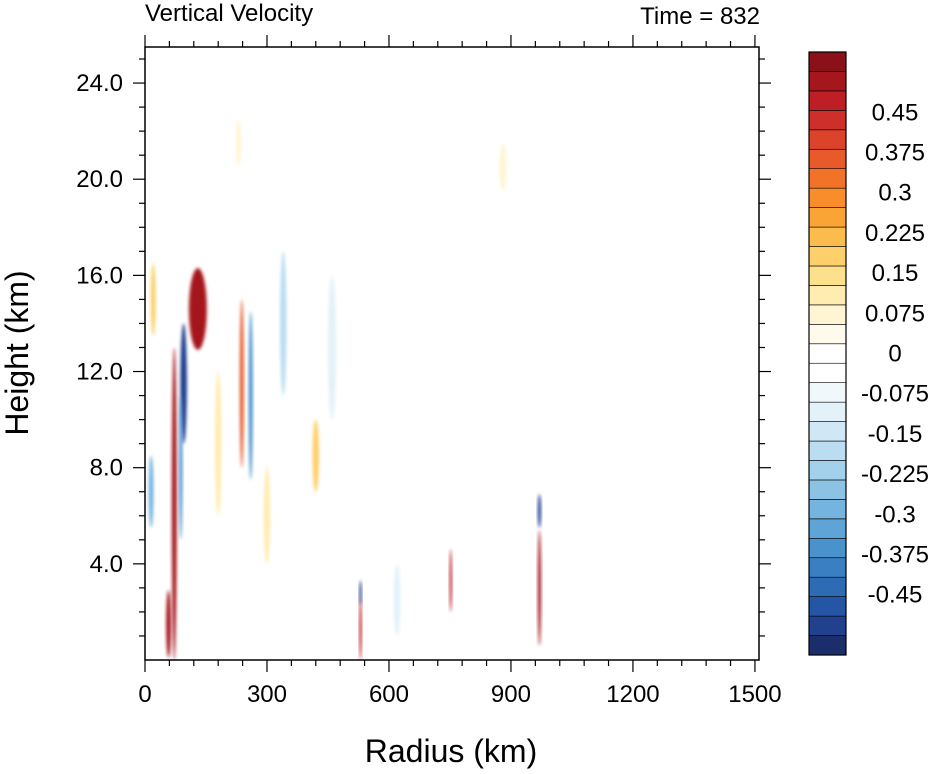 This screenshot has height=774, width=935. What do you see at coordinates (700, 16) in the screenshot?
I see `chart-subtitle: Time = 832` at bounding box center [700, 16].